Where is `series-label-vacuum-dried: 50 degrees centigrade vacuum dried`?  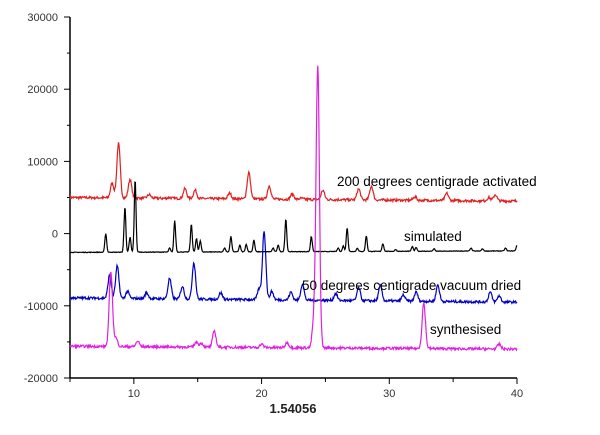
series-label-vacuum-dried: 50 degrees centigrade vacuum dried is located at coordinates (411, 285).